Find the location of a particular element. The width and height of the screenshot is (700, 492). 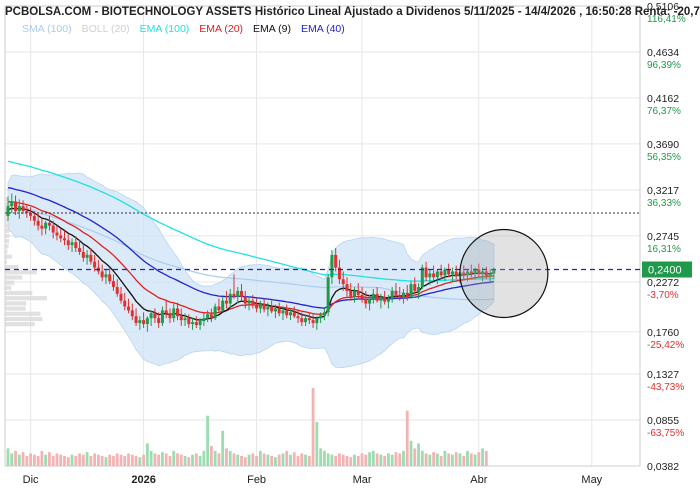

y-tick-percent: 16,31% is located at coordinates (664, 249).